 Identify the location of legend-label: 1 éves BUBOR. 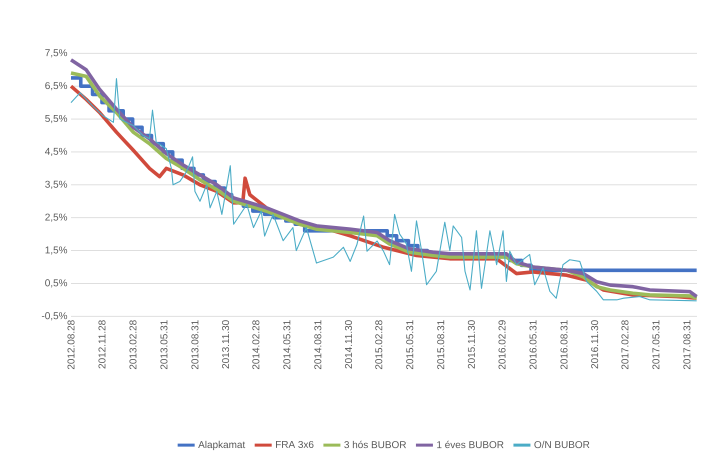
(470, 444).